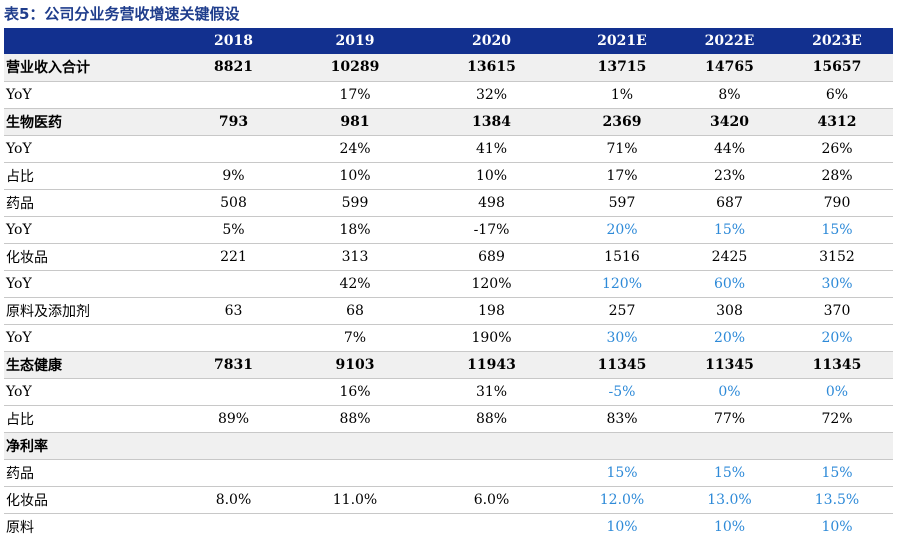 This screenshot has width=897, height=540. Describe the element at coordinates (448, 121) in the screenshot. I see `table-row: 生物医药 793 981 1384 2369 3420 4312` at that location.